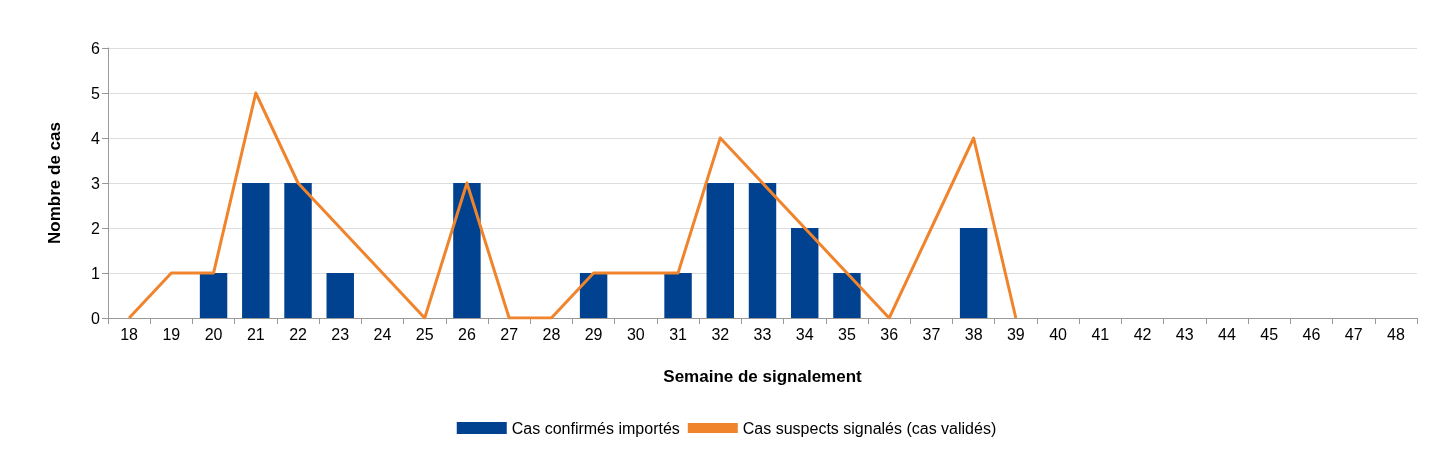 The width and height of the screenshot is (1453, 459). Describe the element at coordinates (96, 273) in the screenshot. I see `y-tick-label: 1` at that location.